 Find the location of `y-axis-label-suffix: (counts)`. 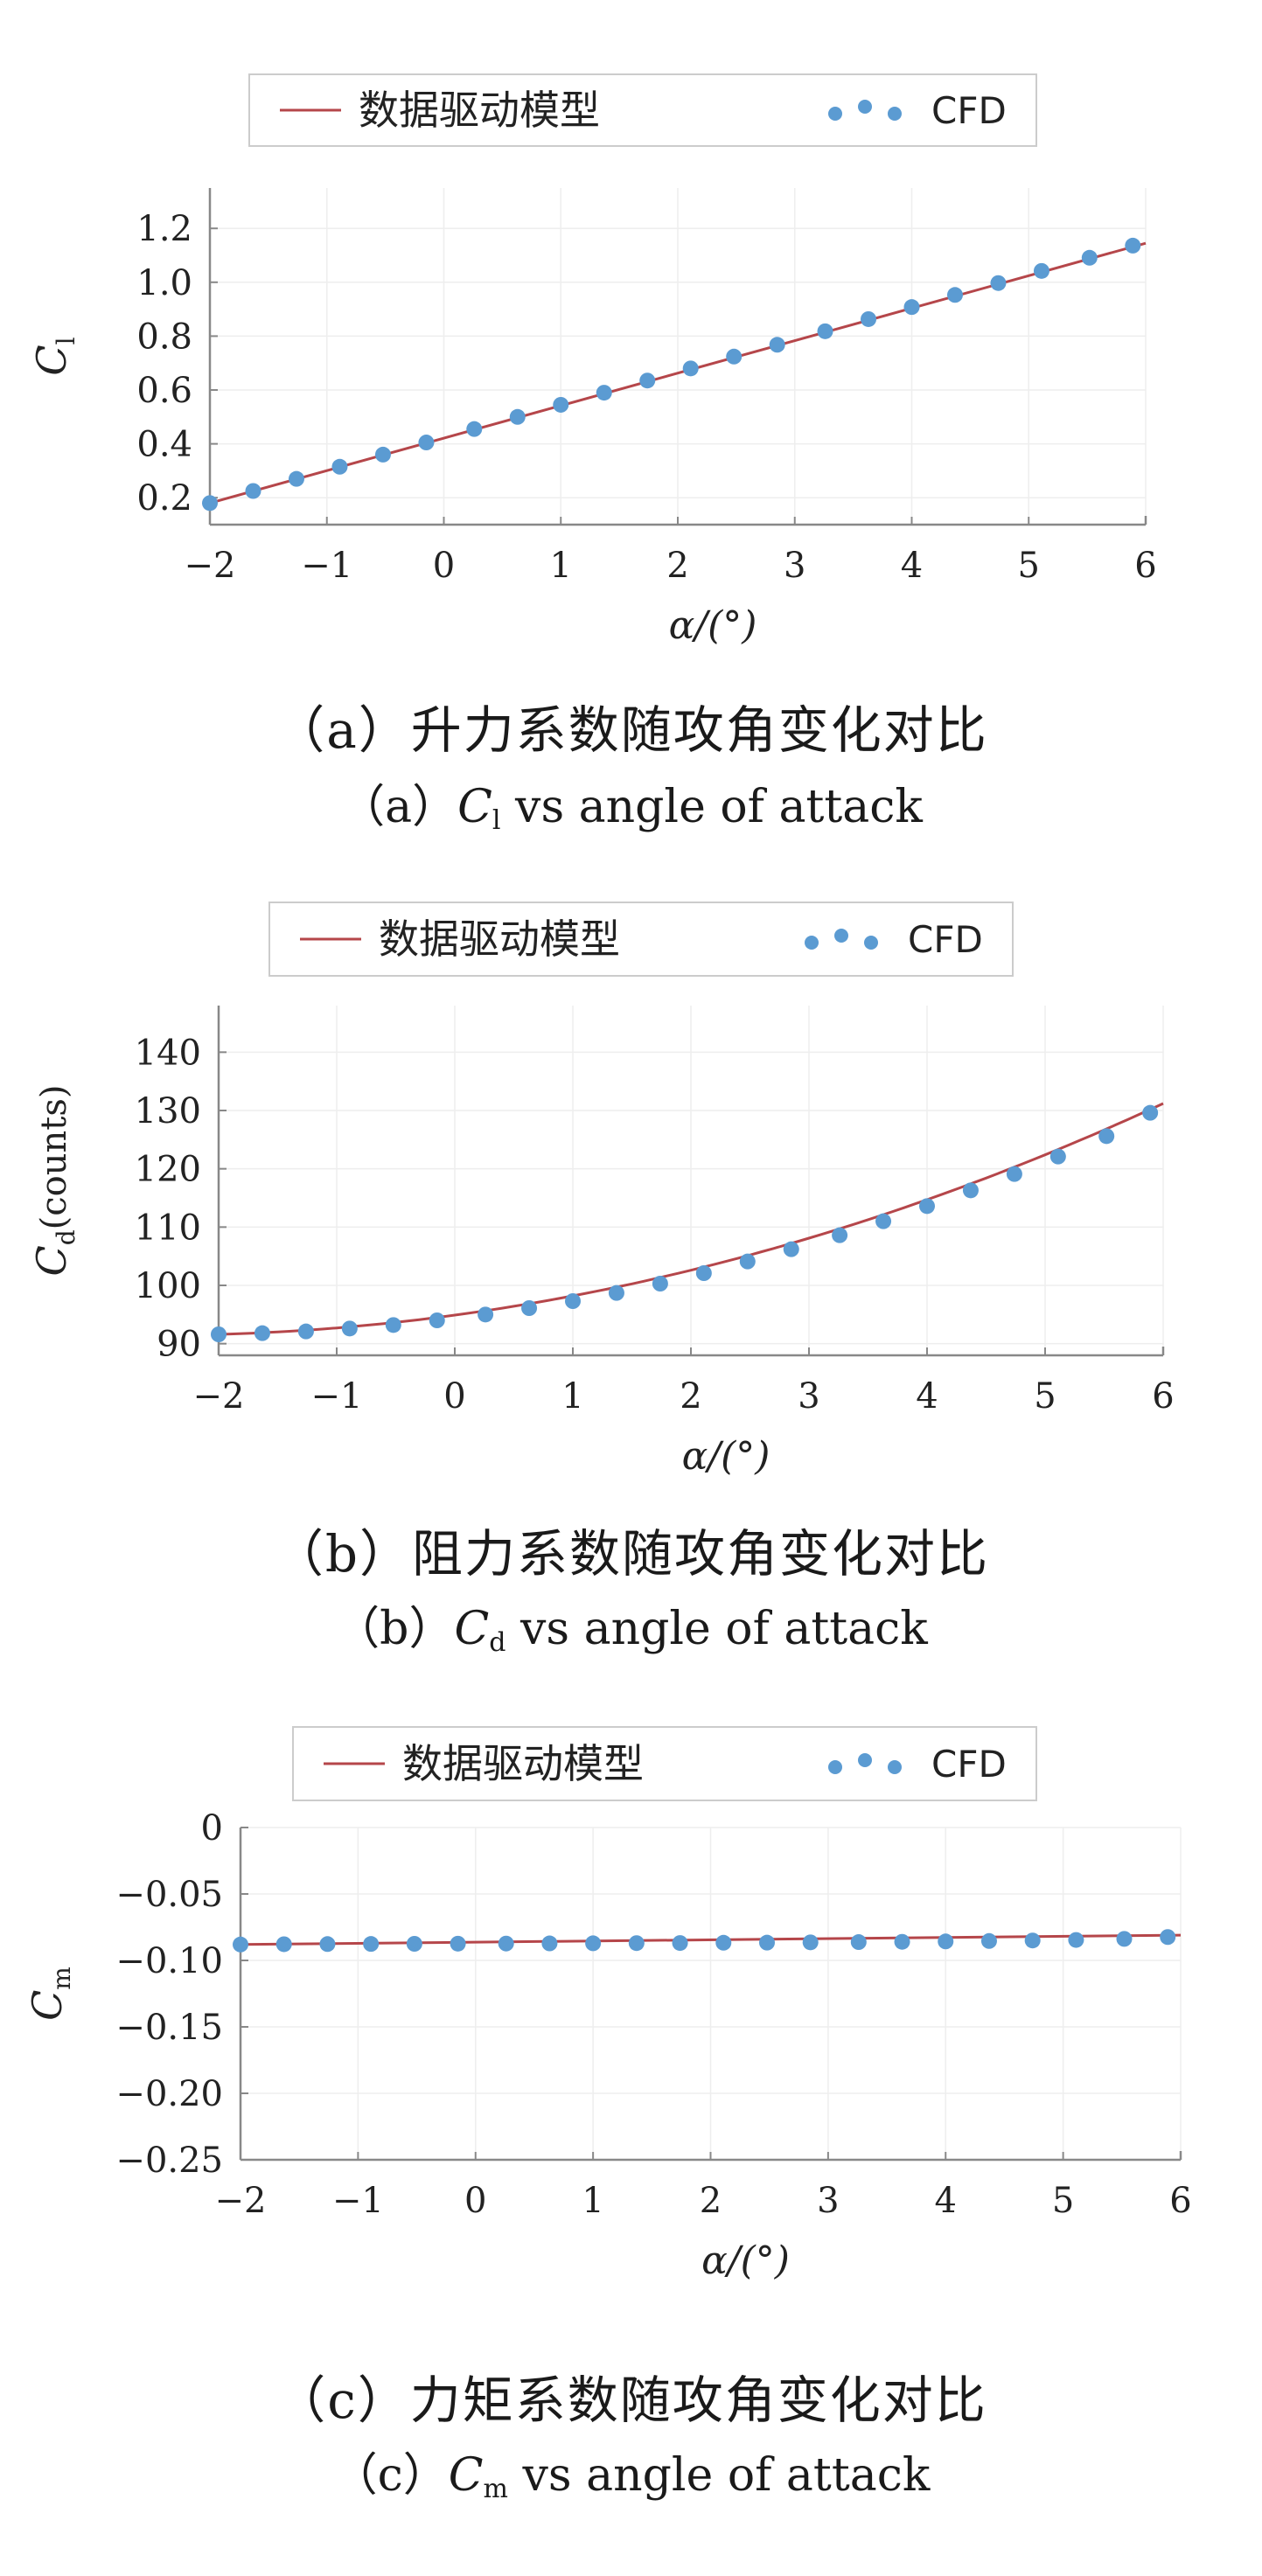

y-axis-label-suffix: (counts) is located at coordinates (54, 1157).